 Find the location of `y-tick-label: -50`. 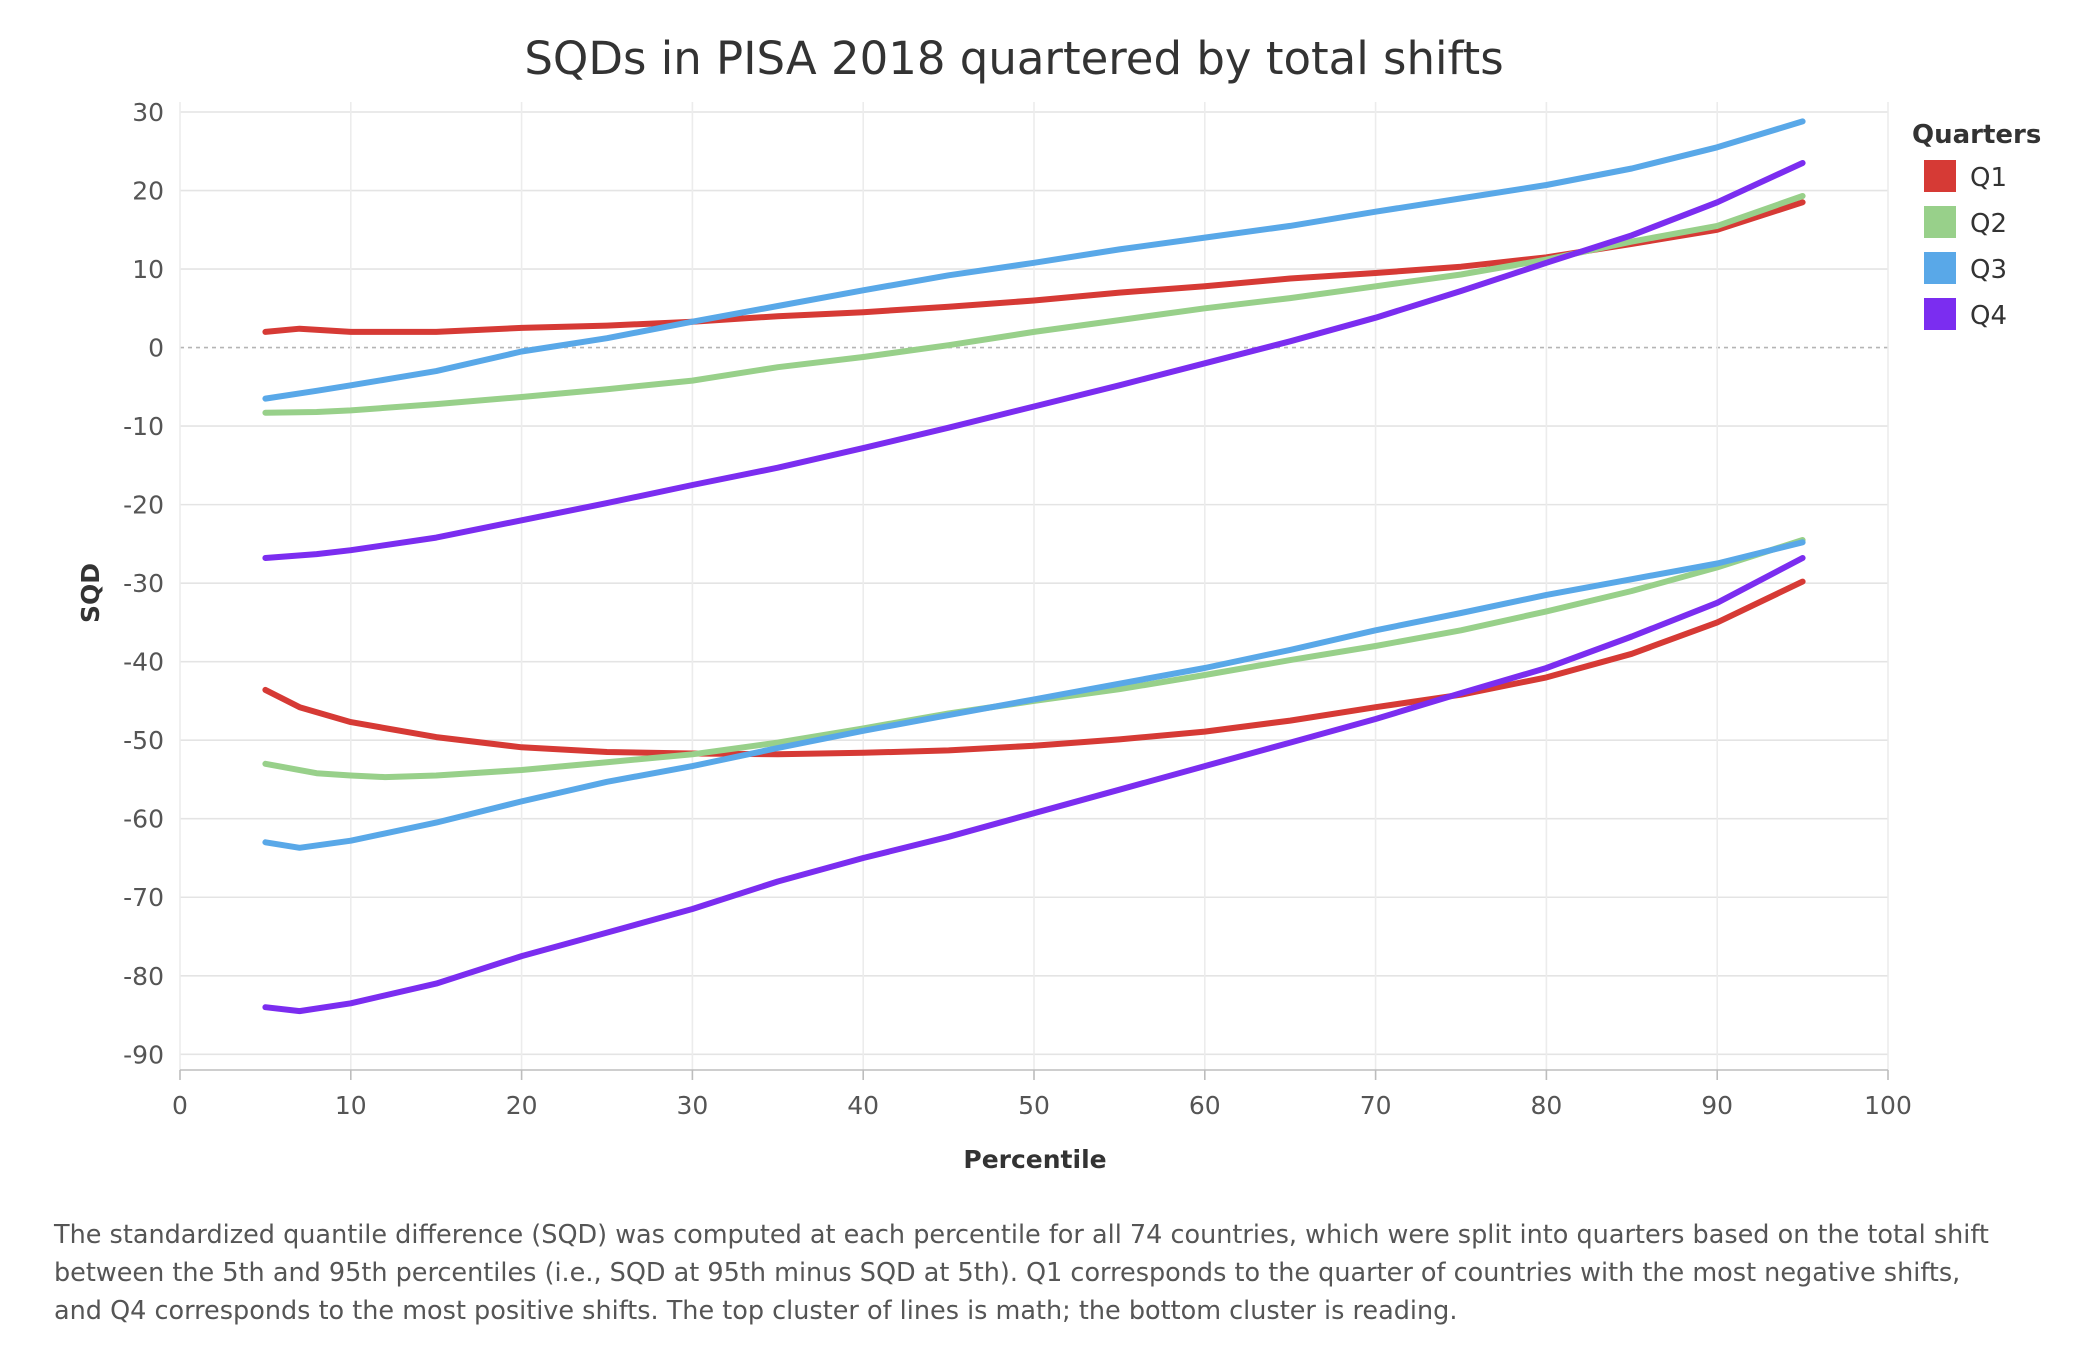

y-tick-label: -50 is located at coordinates (143, 740).